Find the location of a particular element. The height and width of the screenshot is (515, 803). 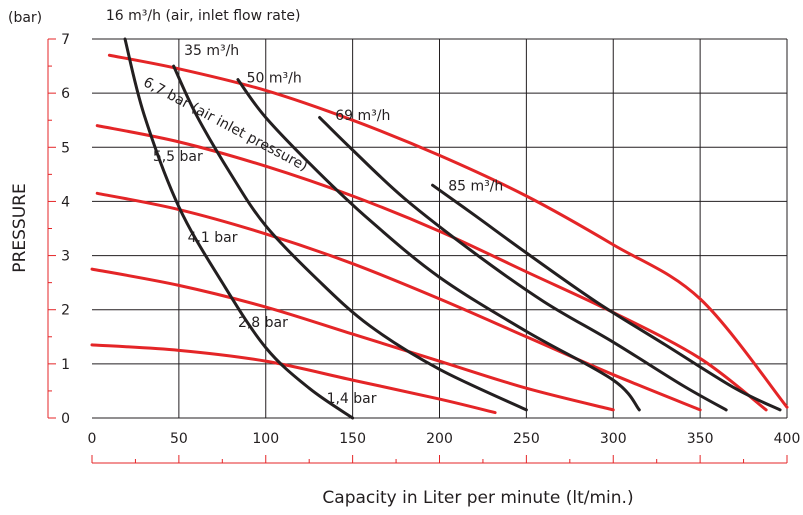

y-tick-label: 5 is located at coordinates (65, 148).